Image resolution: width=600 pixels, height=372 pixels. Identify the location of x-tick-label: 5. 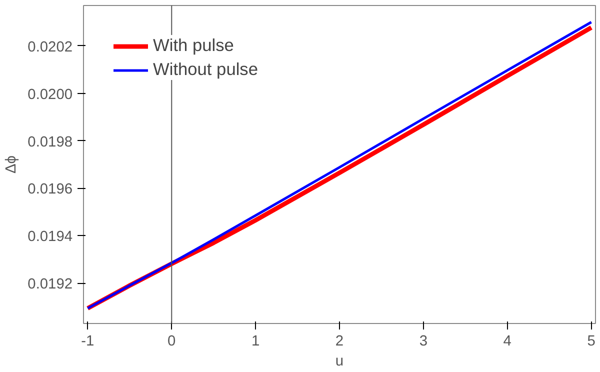
(591, 342).